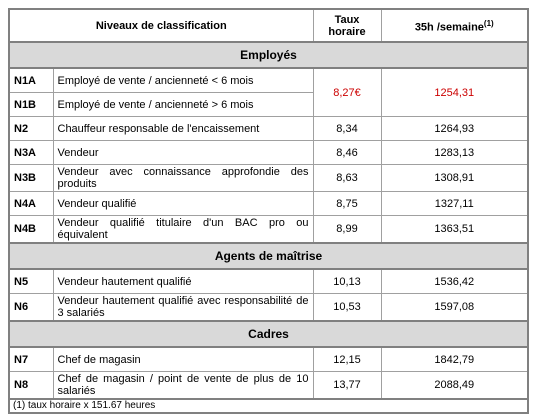 Image resolution: width=535 pixels, height=417 pixels. Describe the element at coordinates (454, 92) in the screenshot. I see `monthly-cell: 1254,31` at that location.